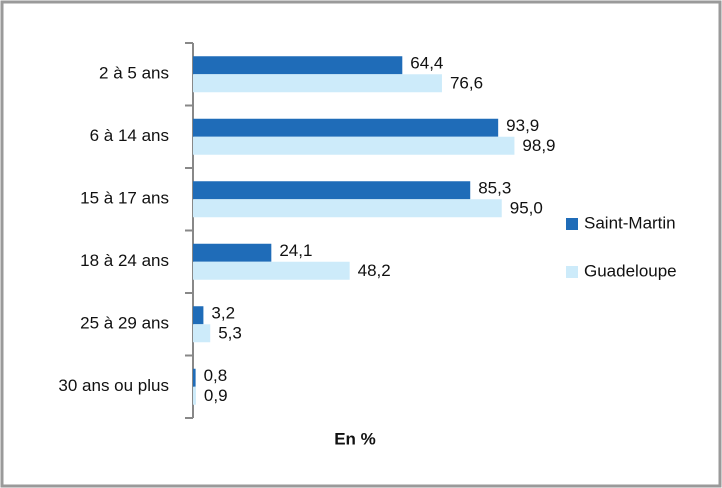 The width and height of the screenshot is (722, 488). What do you see at coordinates (129, 135) in the screenshot?
I see `y-tick-label: 6 à 14 ans` at bounding box center [129, 135].